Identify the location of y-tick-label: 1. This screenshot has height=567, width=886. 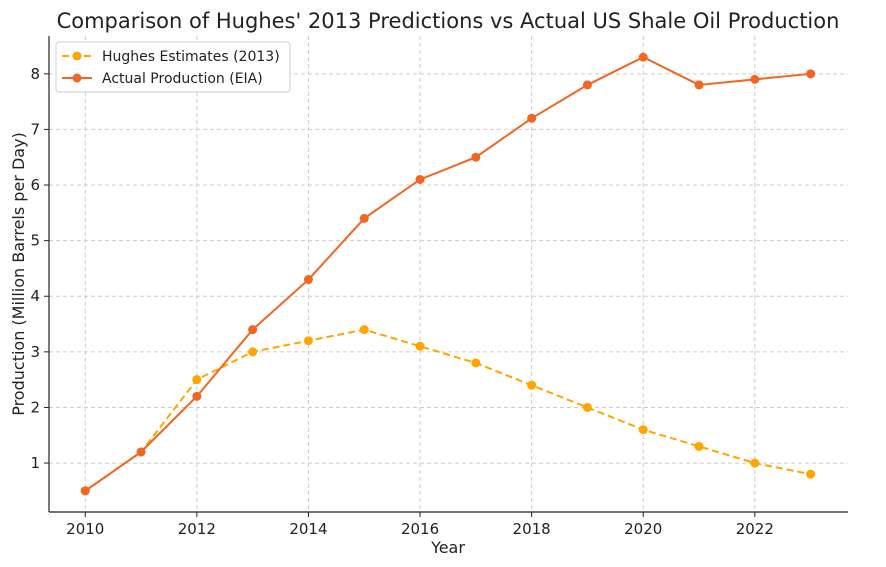
(35, 463).